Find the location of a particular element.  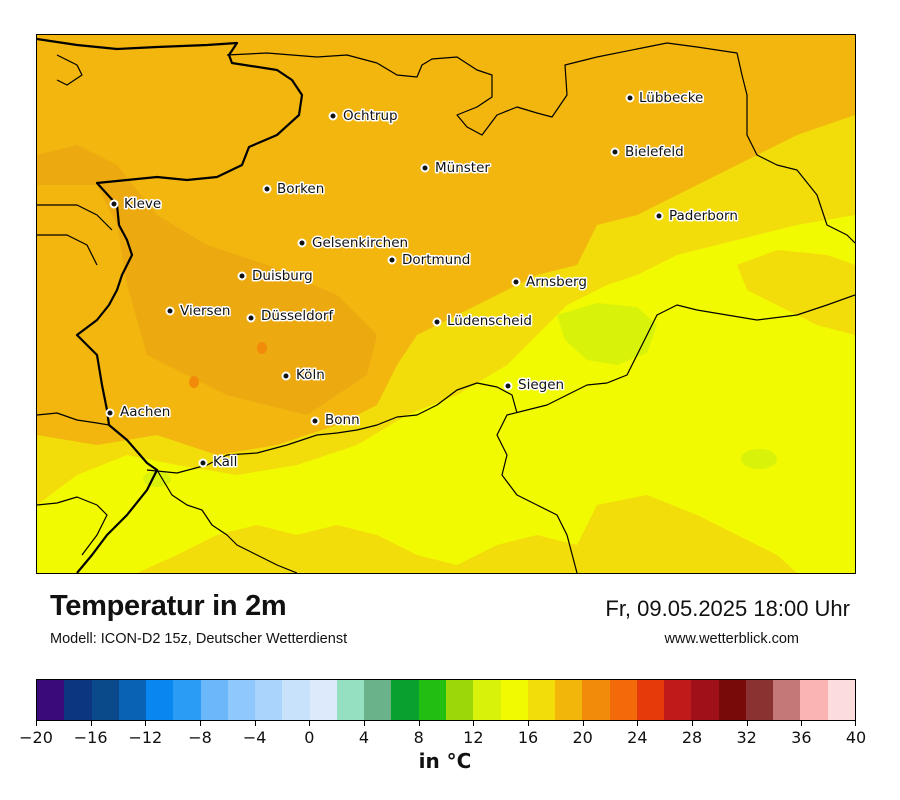

colorbar-tick-label: −12 is located at coordinates (145, 737).